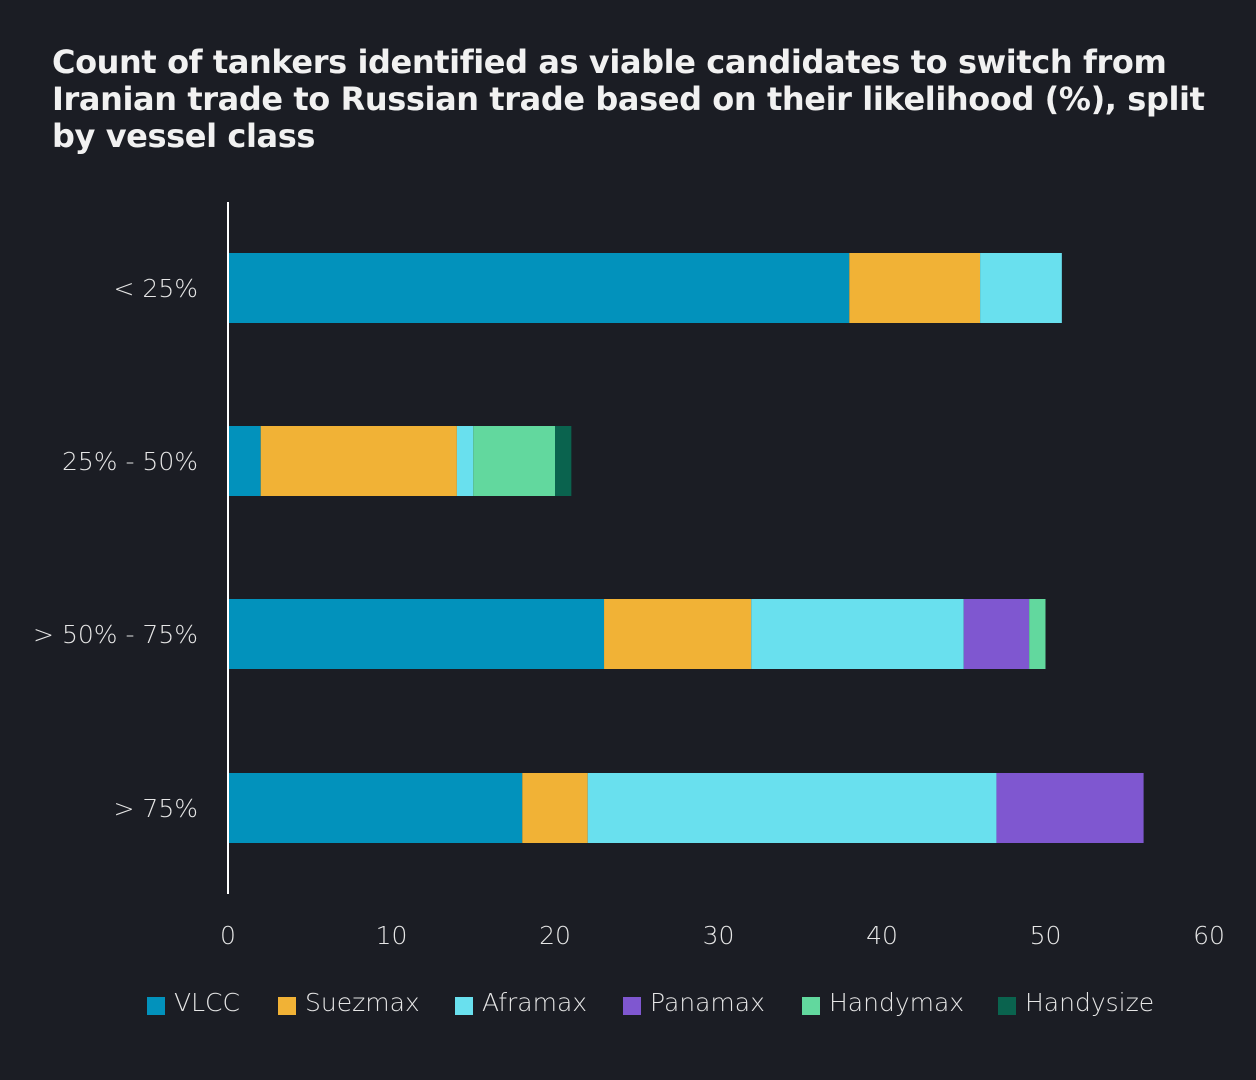 The width and height of the screenshot is (1256, 1080). Describe the element at coordinates (555, 935) in the screenshot. I see `x-tick-label: 20` at that location.